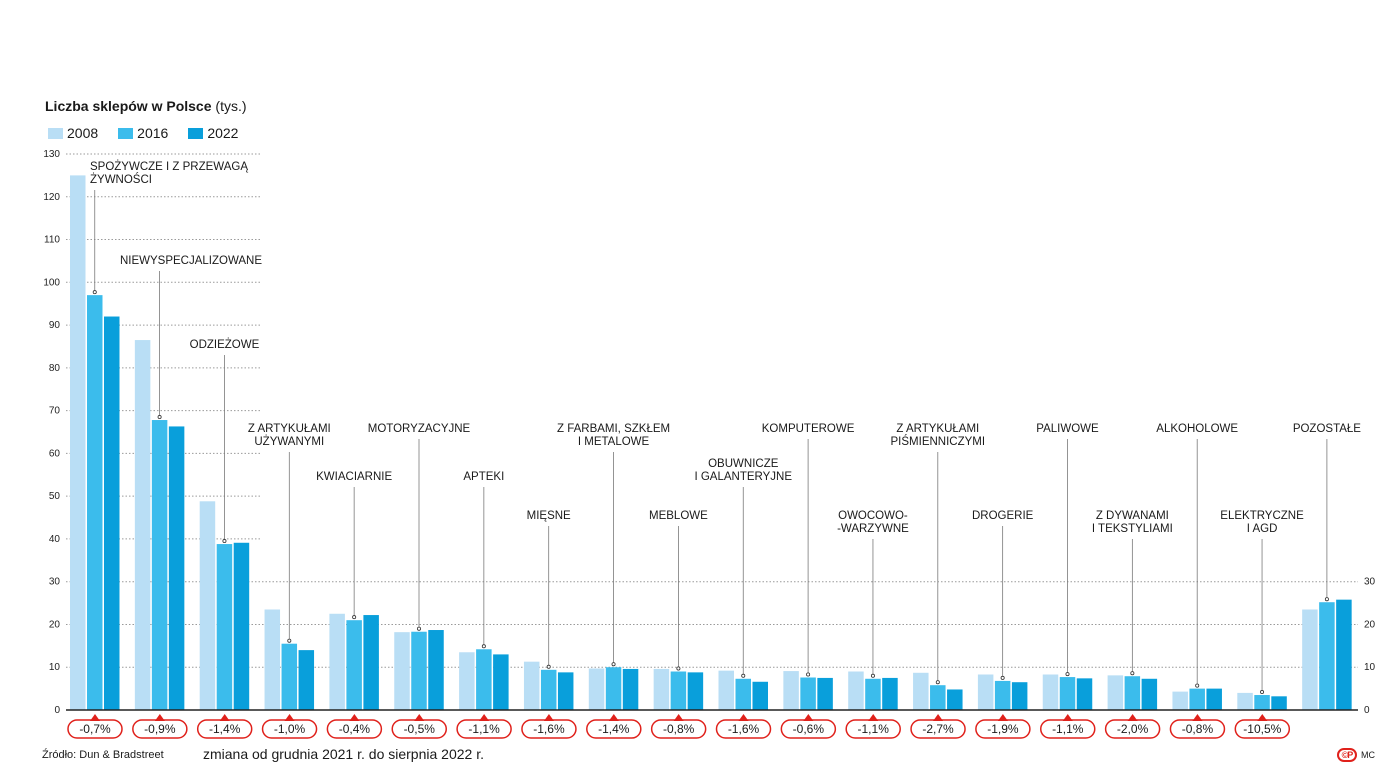 The height and width of the screenshot is (775, 1400). What do you see at coordinates (231, 106) in the screenshot?
I see `chart-title-unit: (tys.)` at bounding box center [231, 106].